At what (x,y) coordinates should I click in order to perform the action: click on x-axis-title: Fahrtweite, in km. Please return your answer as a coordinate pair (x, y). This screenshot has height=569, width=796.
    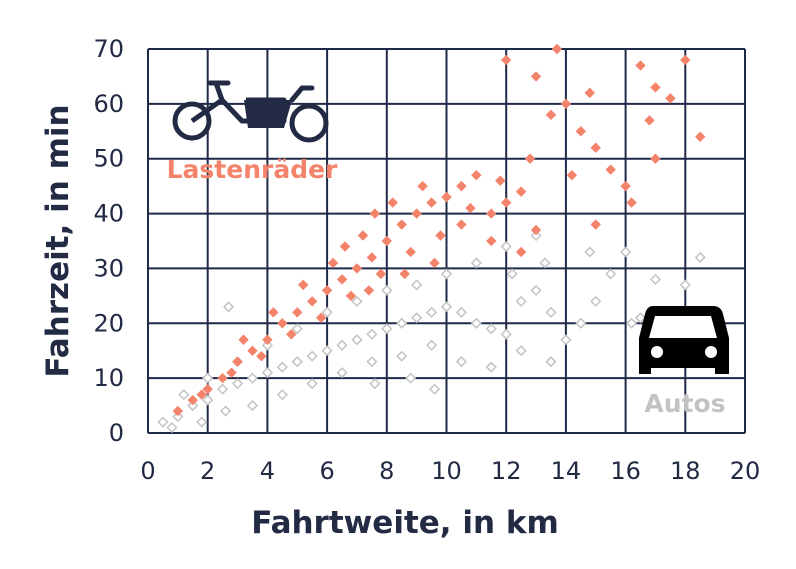
    Looking at the image, I should click on (405, 523).